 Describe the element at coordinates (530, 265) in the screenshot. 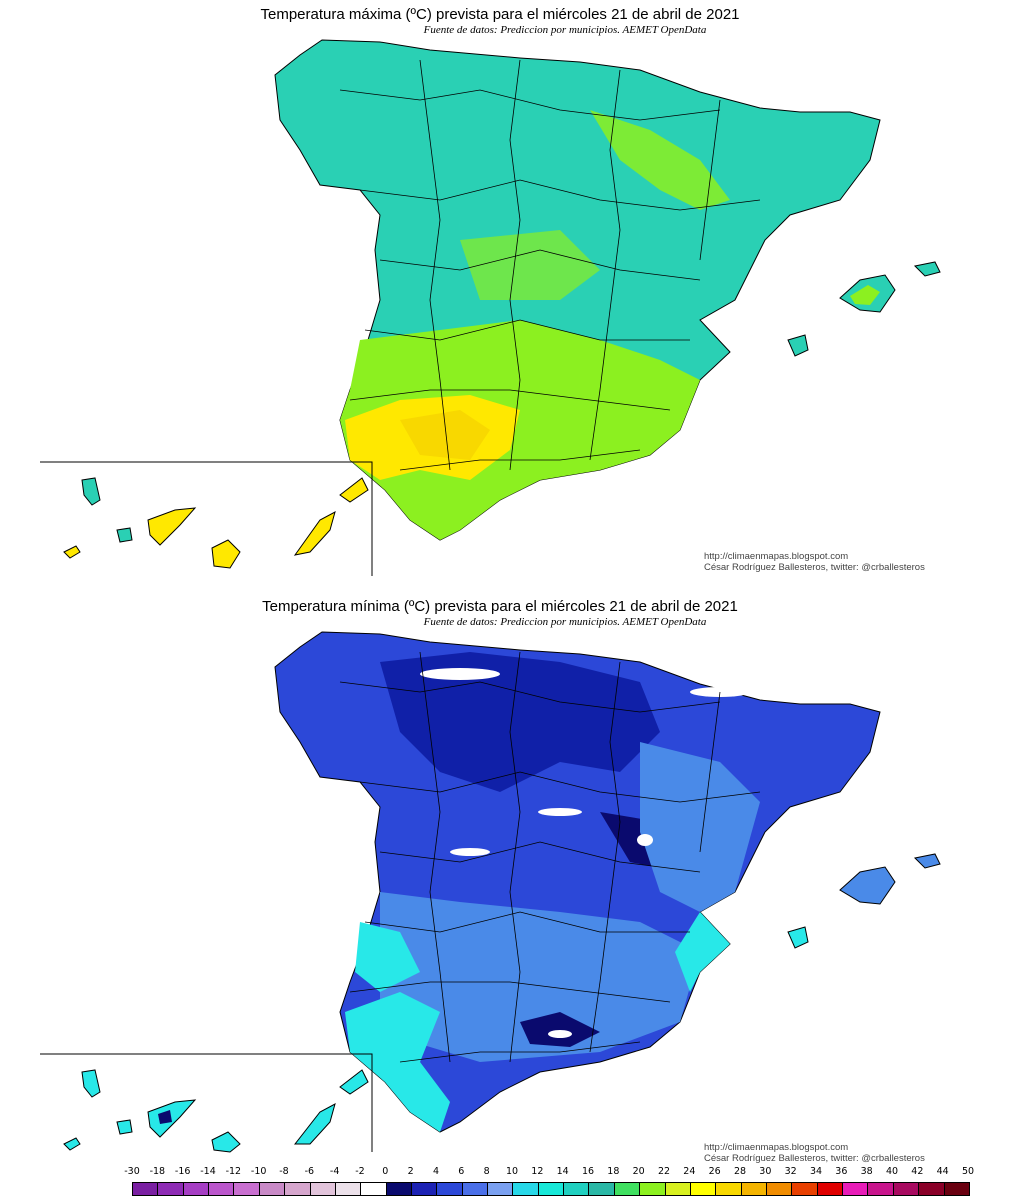

I see `warm-zone-centre` at that location.